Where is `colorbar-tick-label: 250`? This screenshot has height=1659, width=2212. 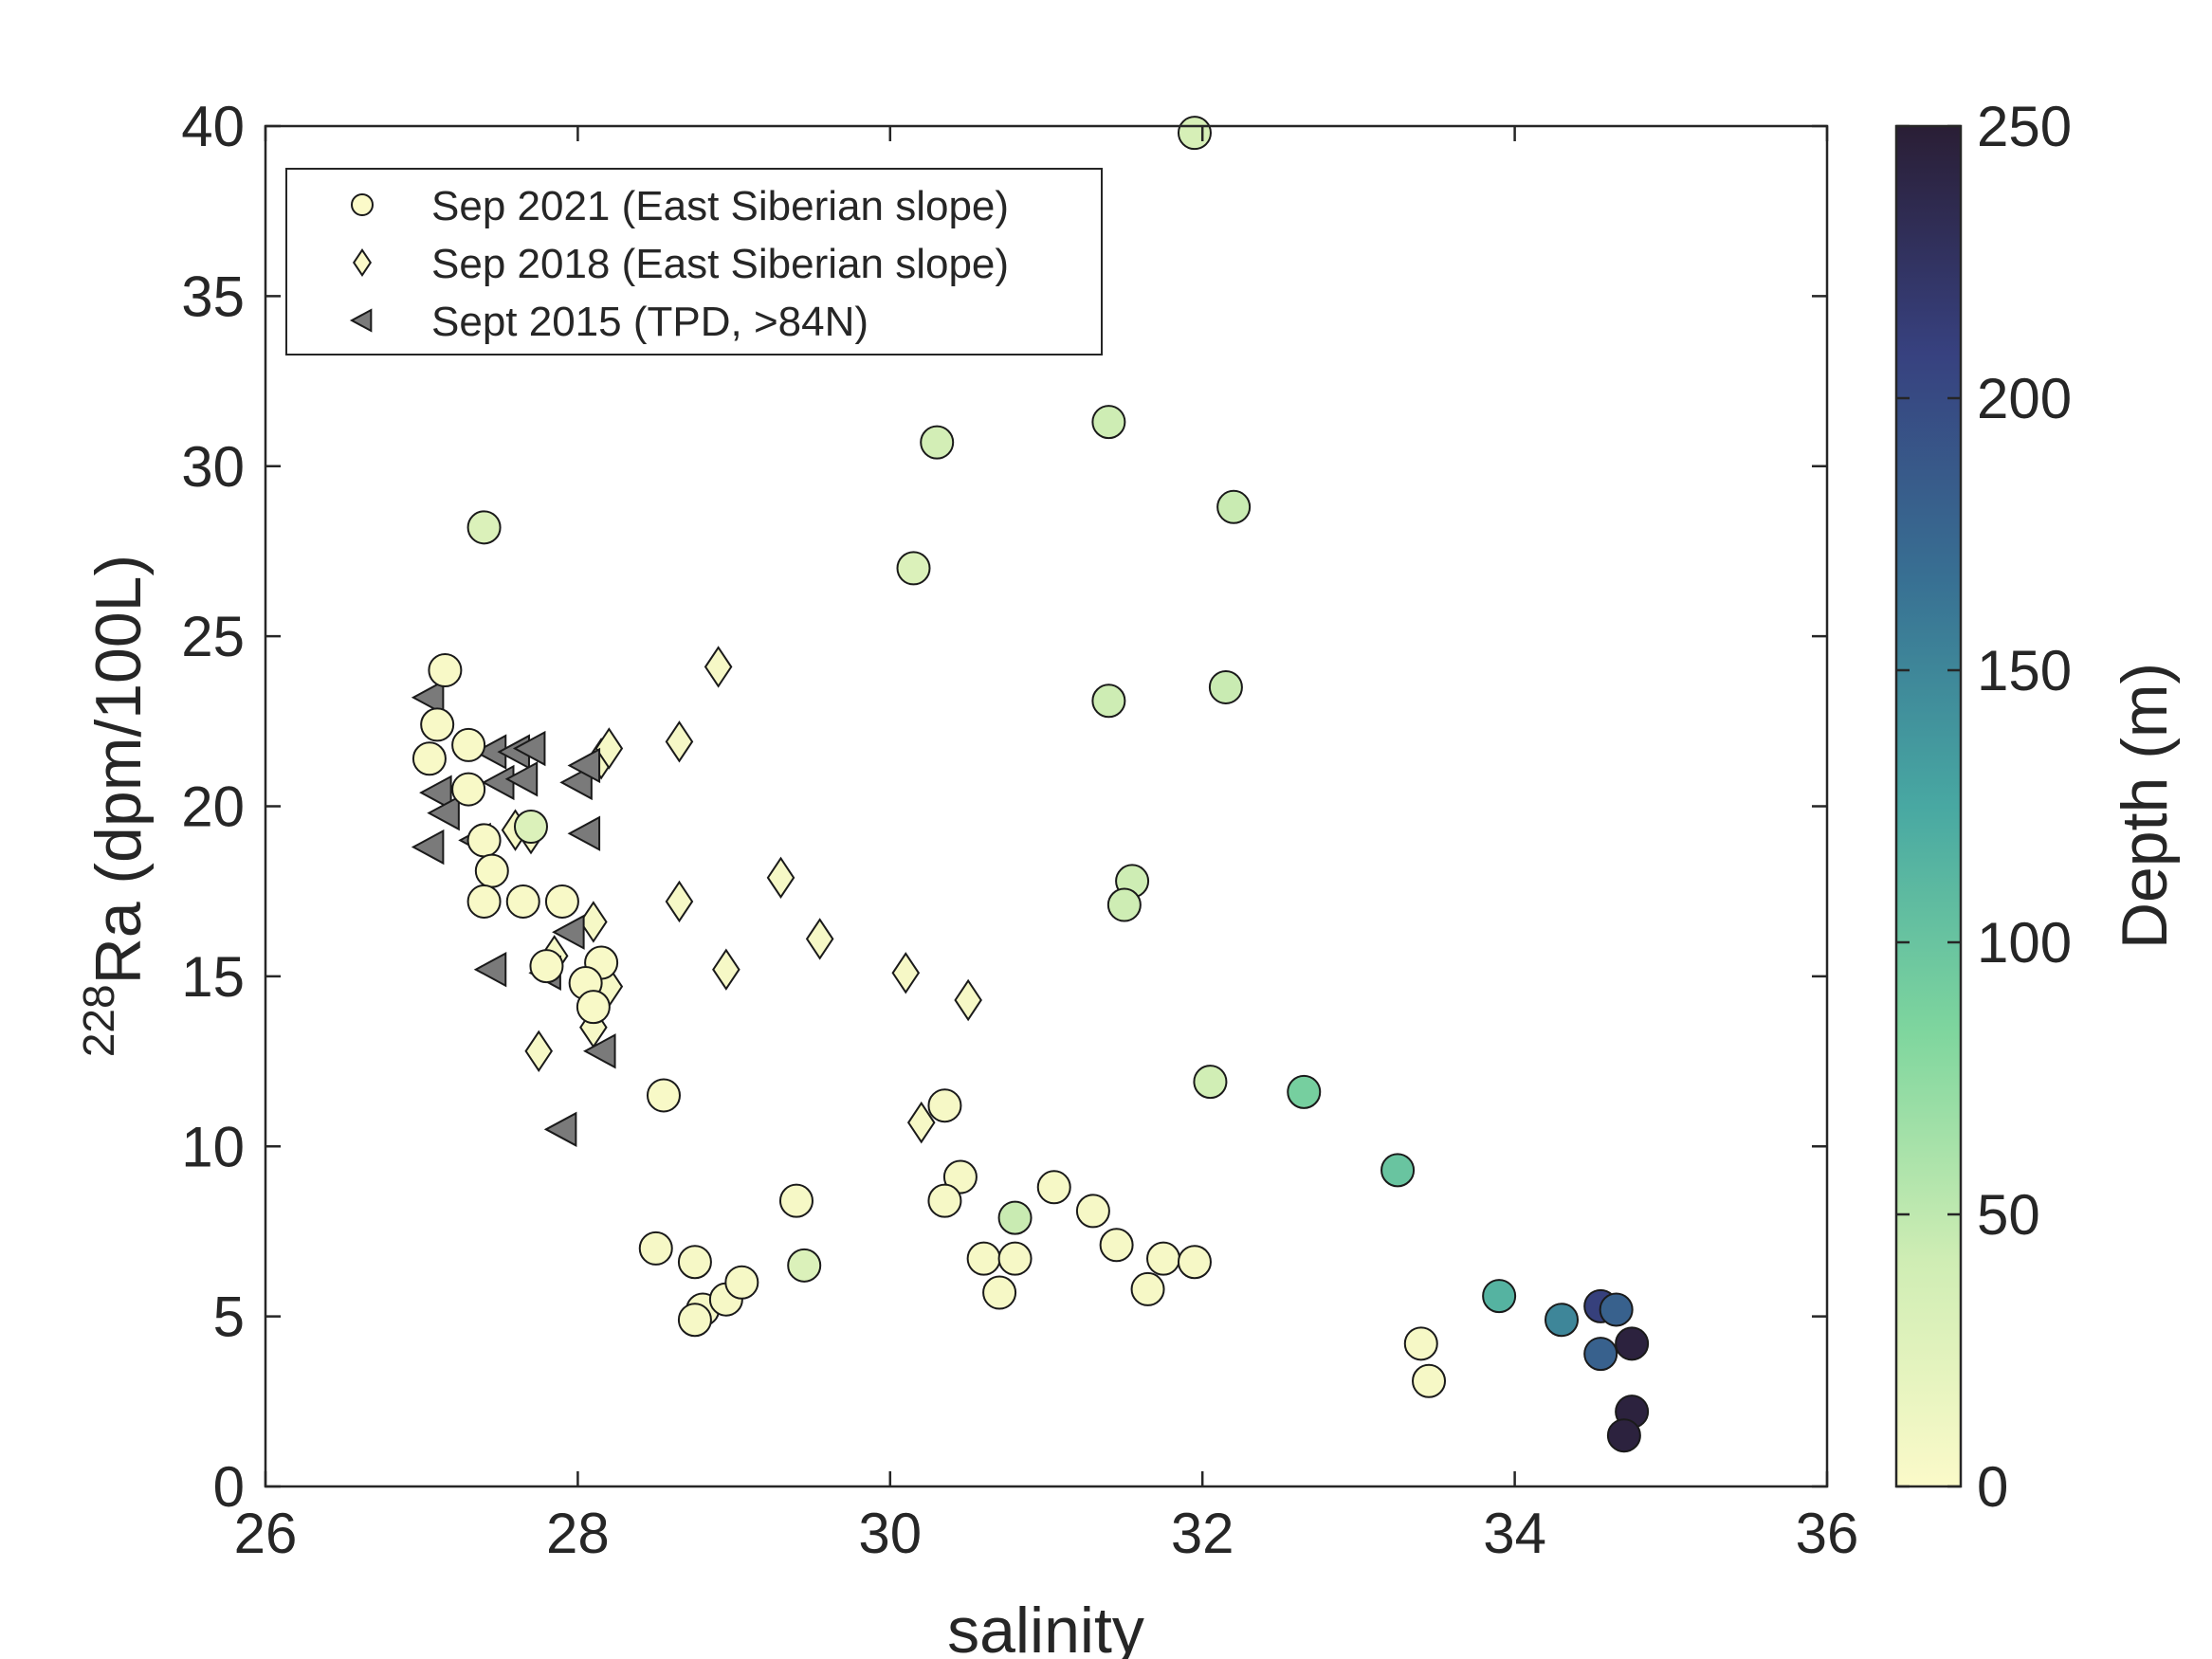
colorbar-tick-label: 250 is located at coordinates (2024, 126).